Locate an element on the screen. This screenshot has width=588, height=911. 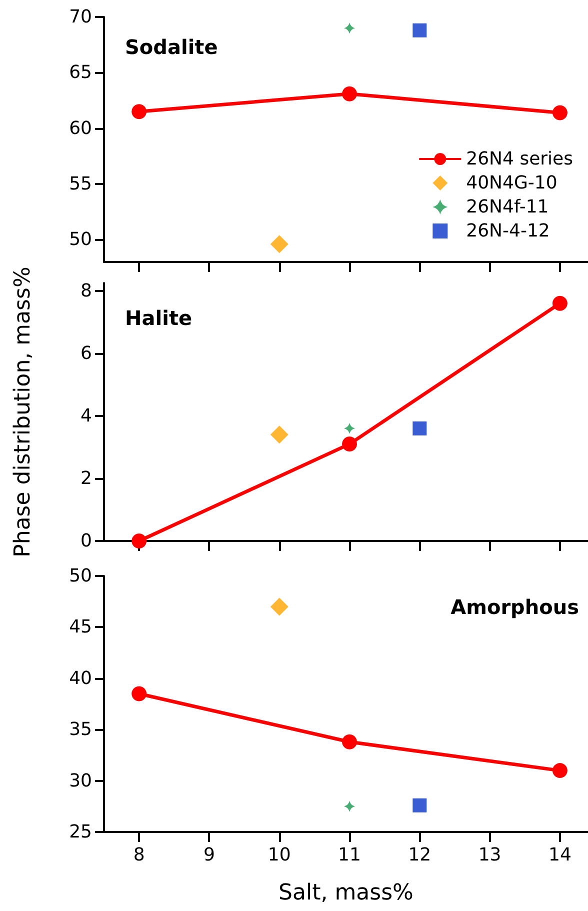
y-tick-label: 30 is located at coordinates (80, 781).